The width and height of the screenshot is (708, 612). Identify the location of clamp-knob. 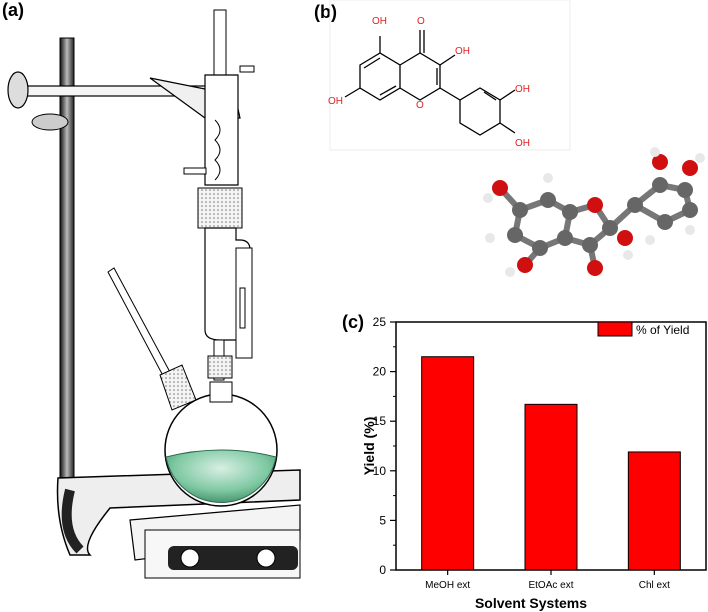
(18, 90).